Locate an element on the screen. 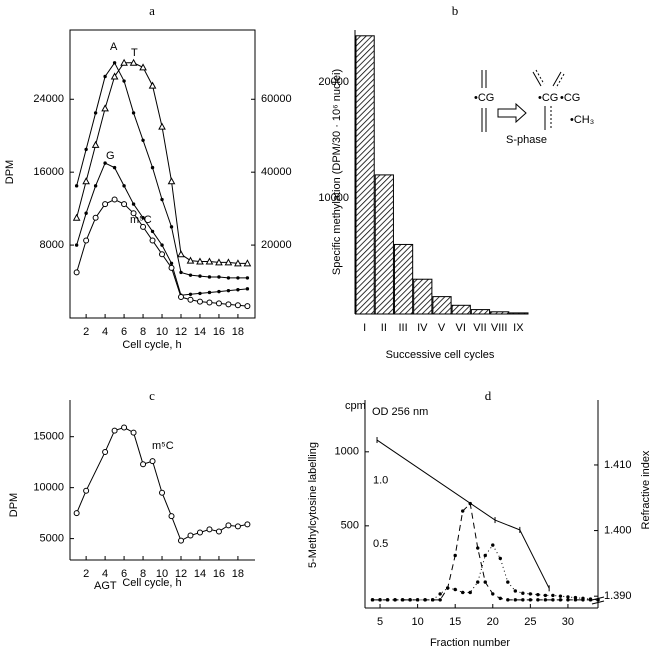 Image resolution: width=656 pixels, height=662 pixels. x-axis-label: Cell cycle, h is located at coordinates (151, 345).